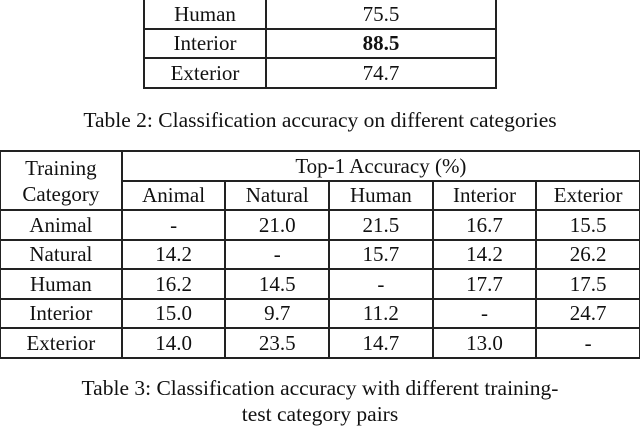  Describe the element at coordinates (277, 284) in the screenshot. I see `table-cell: 14.5` at that location.